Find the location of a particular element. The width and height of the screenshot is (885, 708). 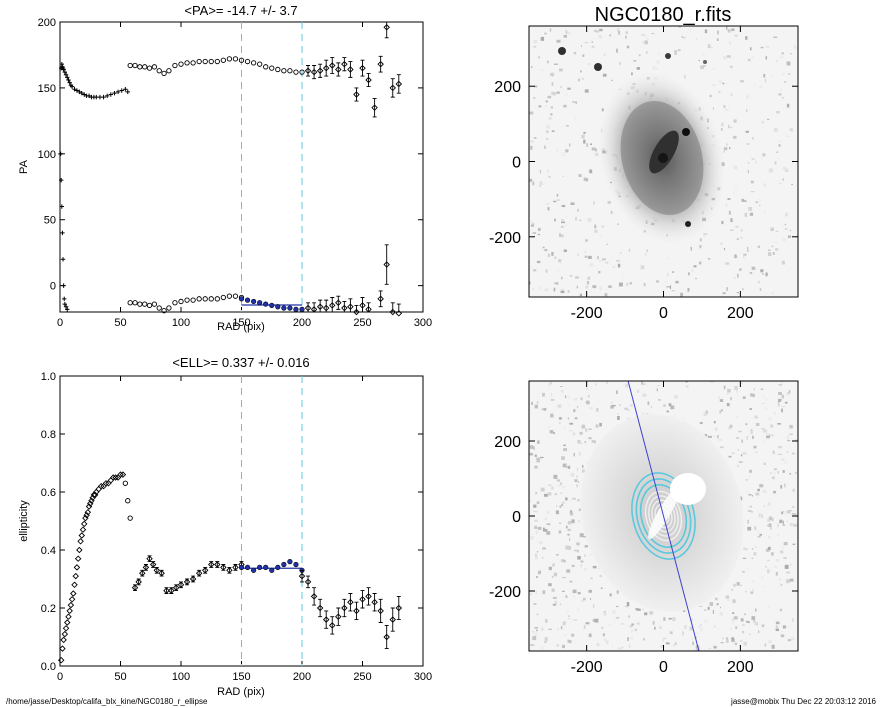

isophote-panel: -200 0 200 -200 0 200 is located at coordinates (644, 528).